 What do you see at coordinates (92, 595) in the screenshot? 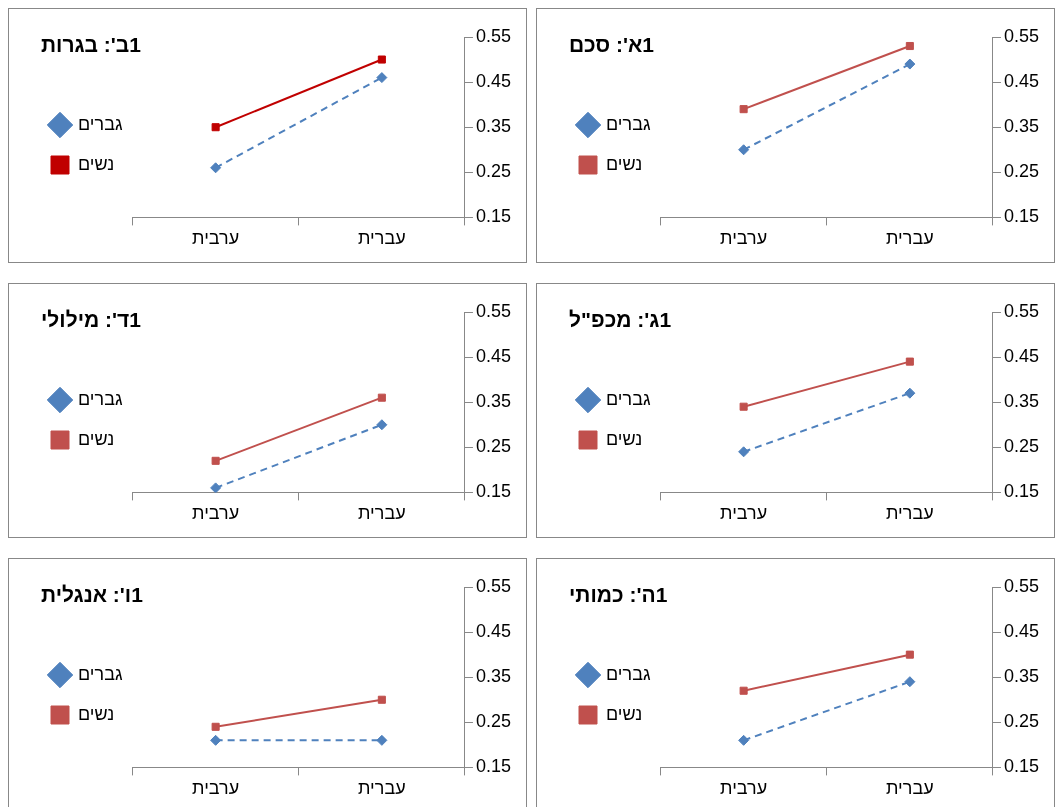
I see `chart-title: 1ו': אנגלית` at bounding box center [92, 595].